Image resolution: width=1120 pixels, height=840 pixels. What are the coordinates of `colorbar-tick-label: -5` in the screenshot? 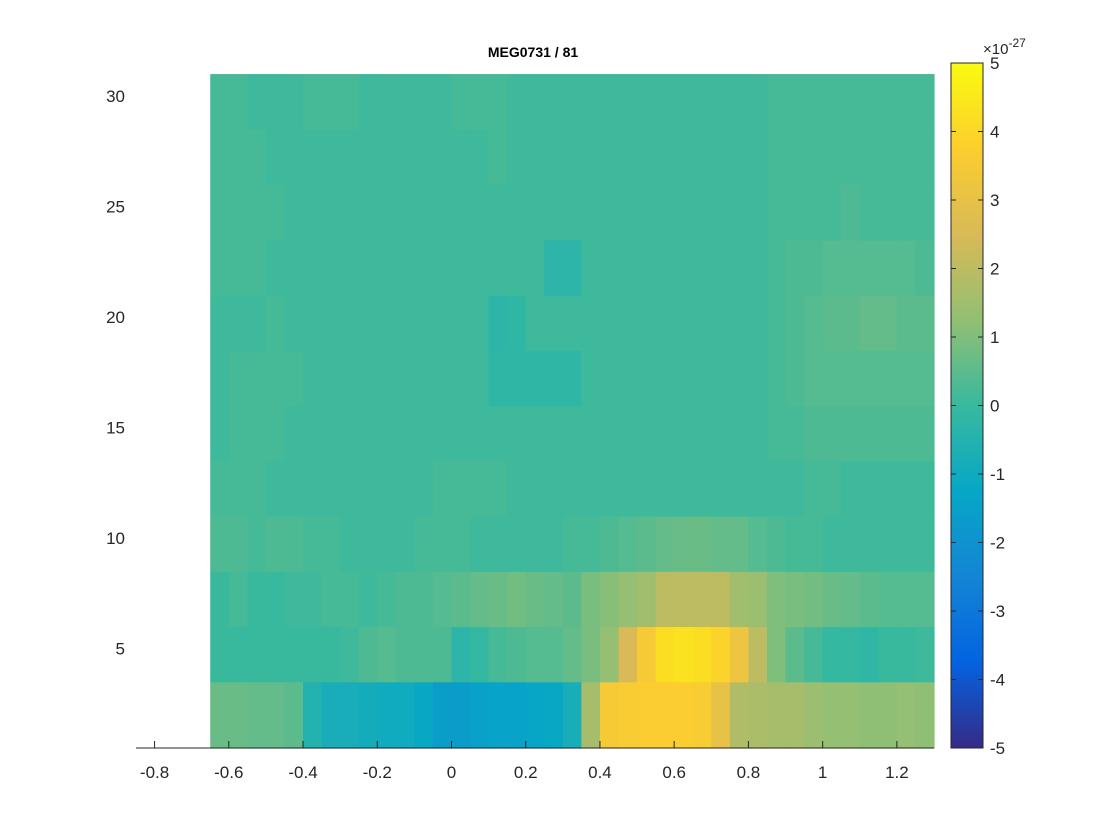 It's located at (997, 748).